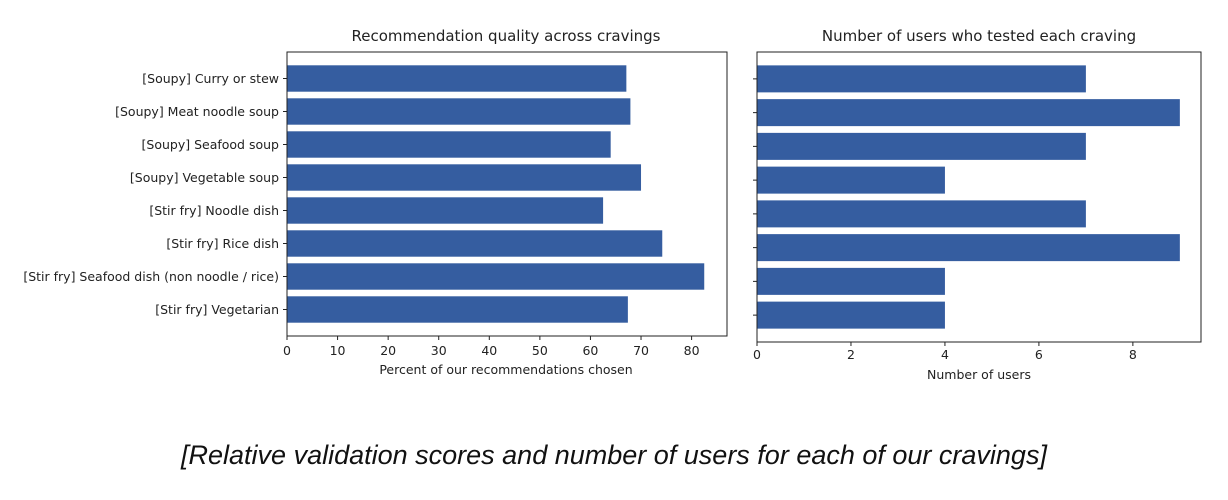  I want to click on y-tick-label: [Soupy] Meat noodle soup, so click(197, 111).